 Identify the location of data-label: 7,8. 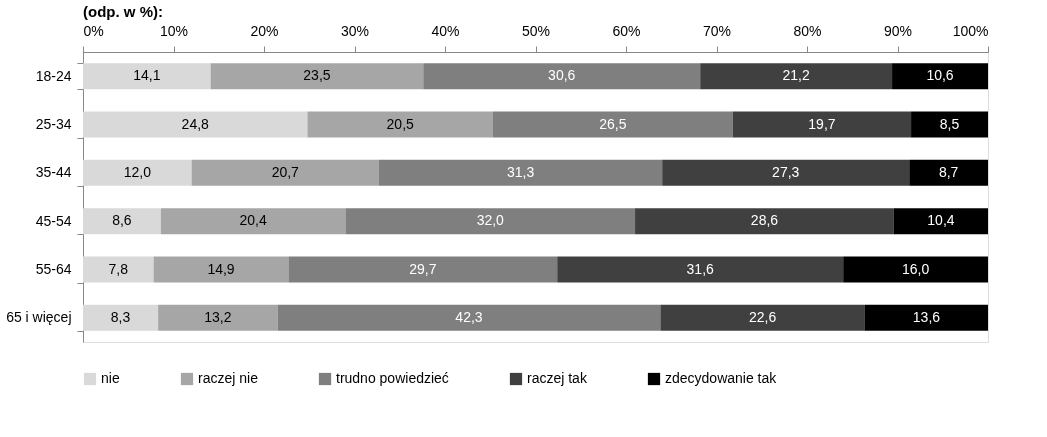
(118, 268).